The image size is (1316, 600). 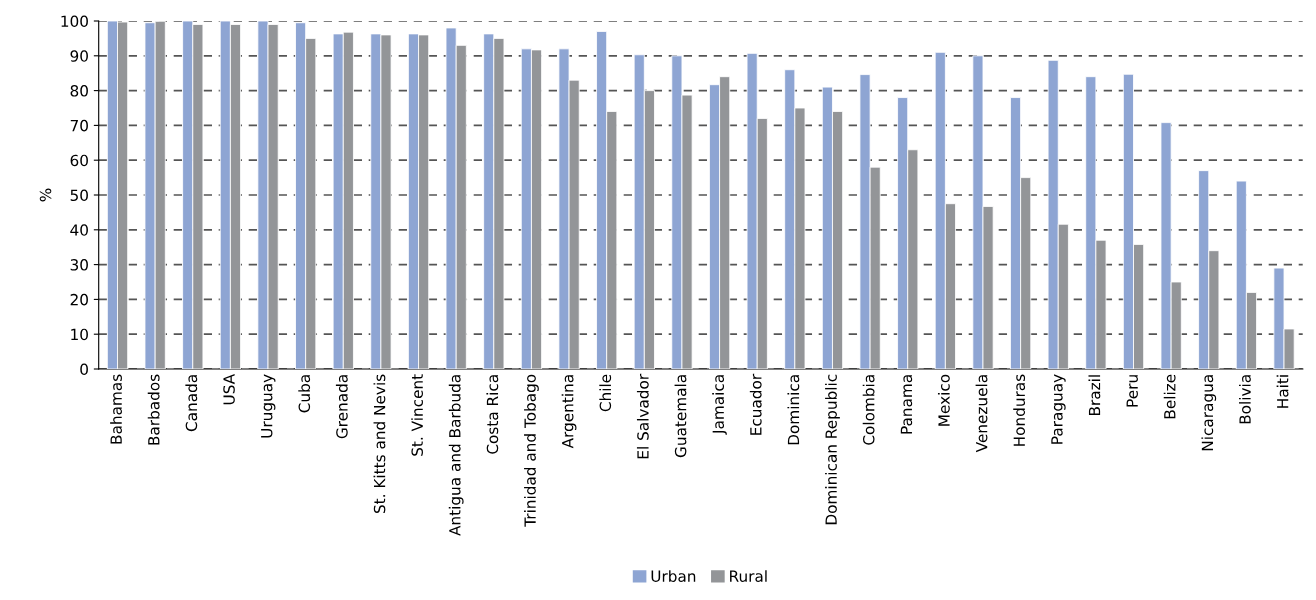 What do you see at coordinates (1209, 413) in the screenshot?
I see `x-tick-label: Nicaragua` at bounding box center [1209, 413].